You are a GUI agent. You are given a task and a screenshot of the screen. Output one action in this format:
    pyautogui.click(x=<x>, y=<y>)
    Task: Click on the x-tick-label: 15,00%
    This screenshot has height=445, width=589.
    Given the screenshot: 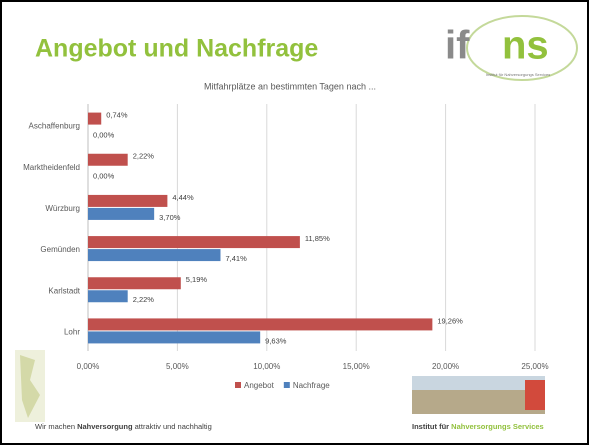 What is the action you would take?
    pyautogui.click(x=356, y=366)
    